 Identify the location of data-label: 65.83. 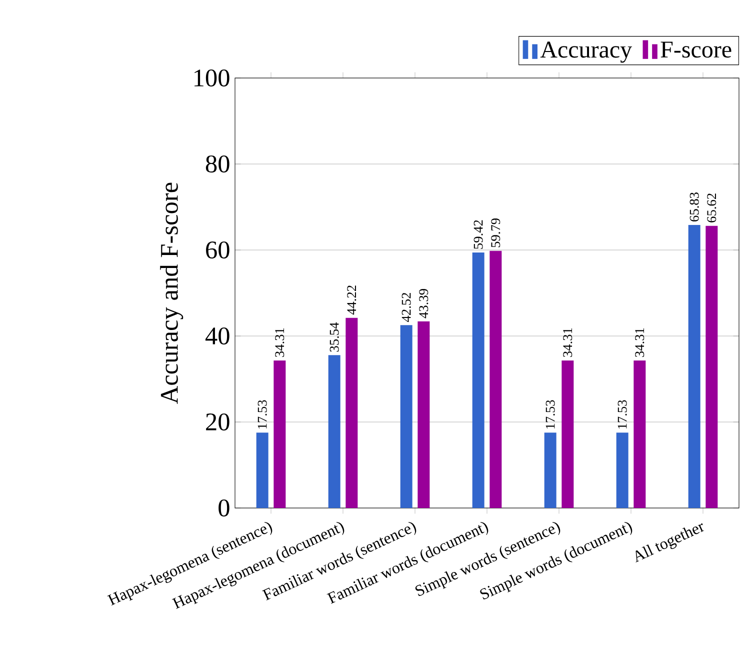
(694, 207).